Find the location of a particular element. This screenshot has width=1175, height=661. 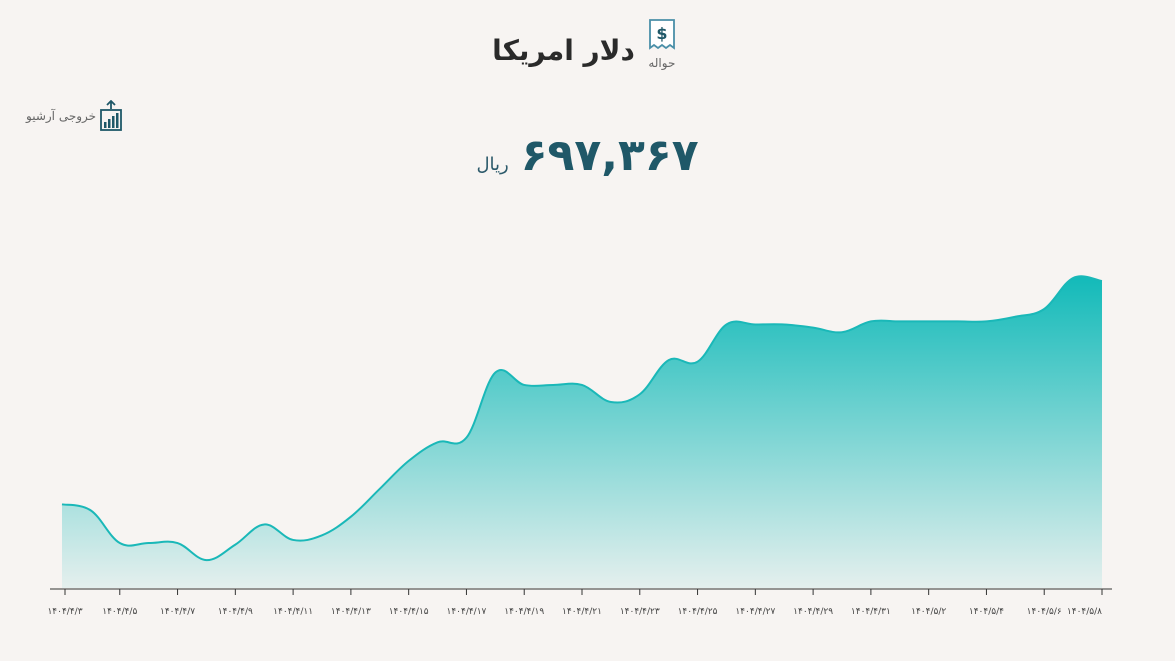

chart-export-icon is located at coordinates (111, 115).